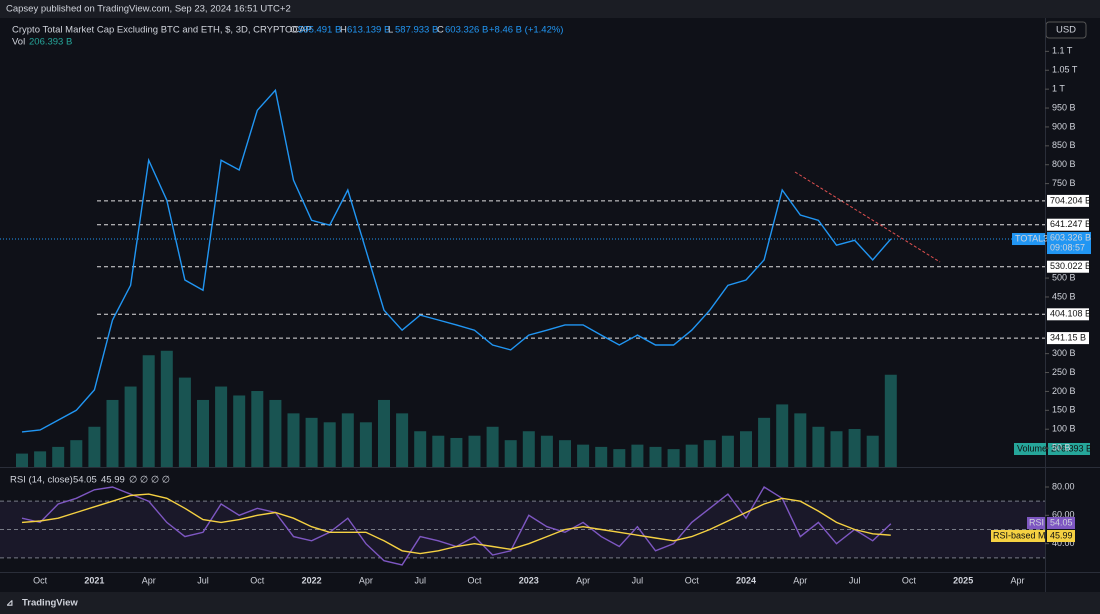 Image resolution: width=1100 pixels, height=614 pixels. What do you see at coordinates (1064, 145) in the screenshot?
I see `y-tick-label: 850 B` at bounding box center [1064, 145].